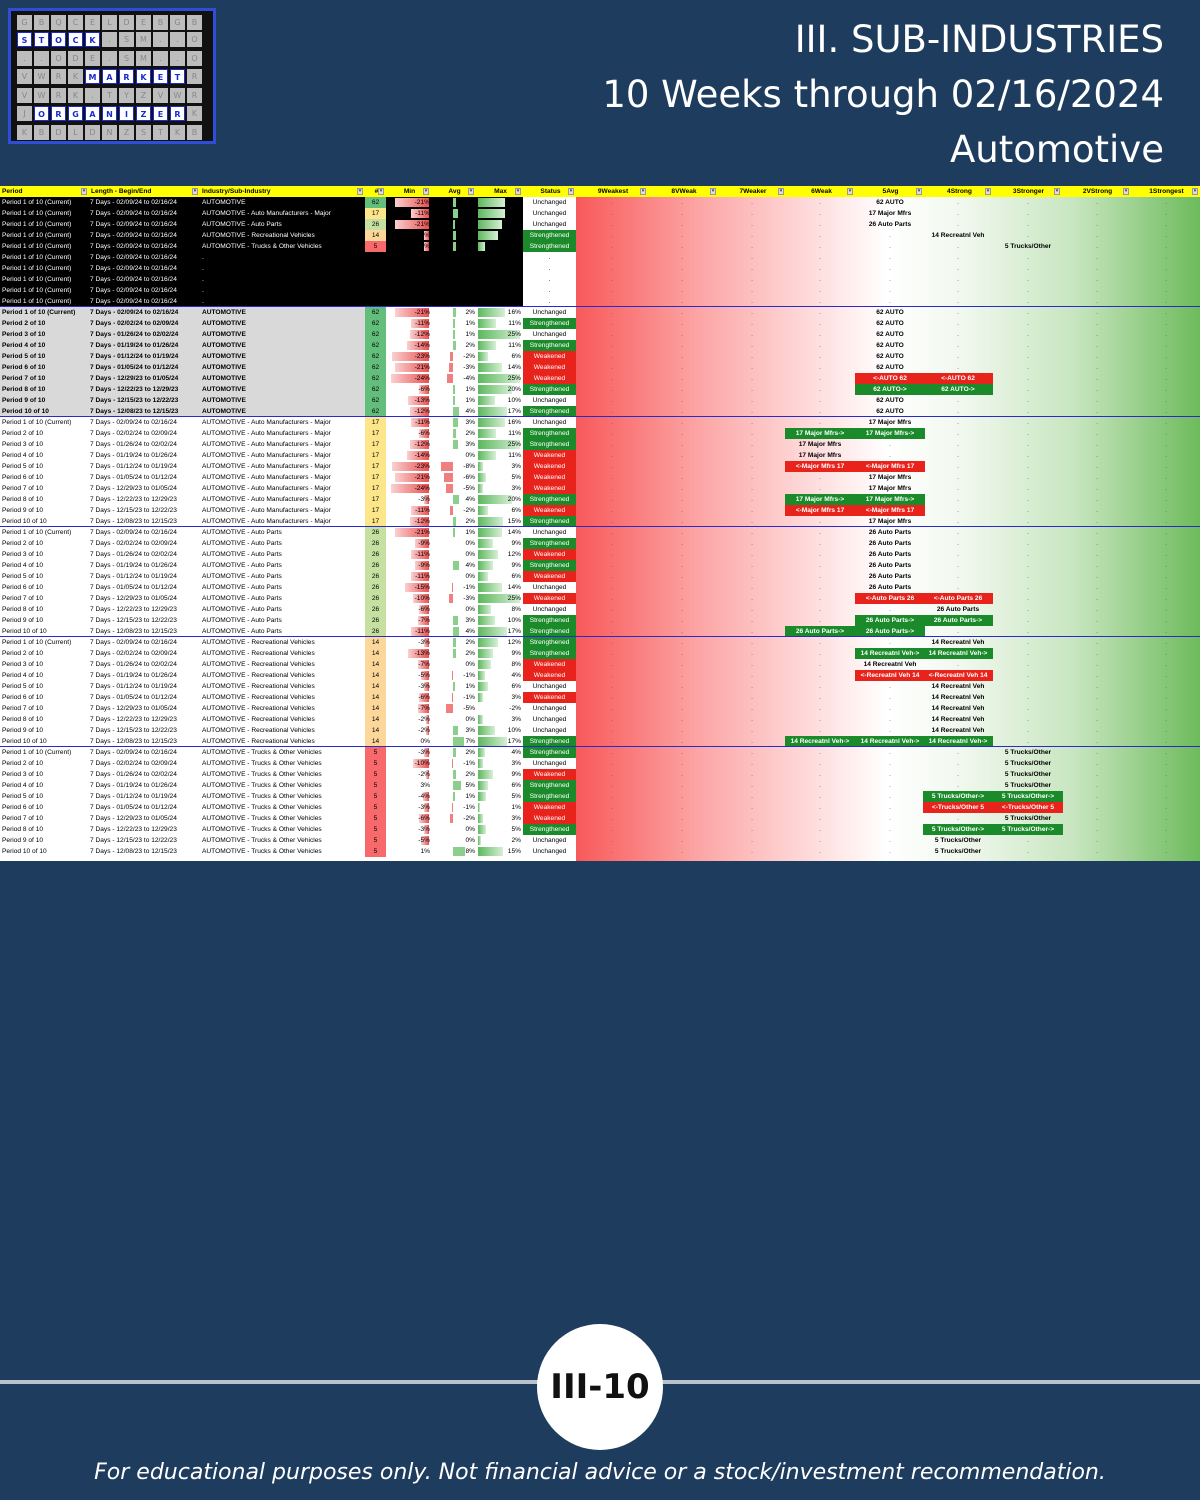  I want to click on status-badge: Unchanged, so click(549, 202).